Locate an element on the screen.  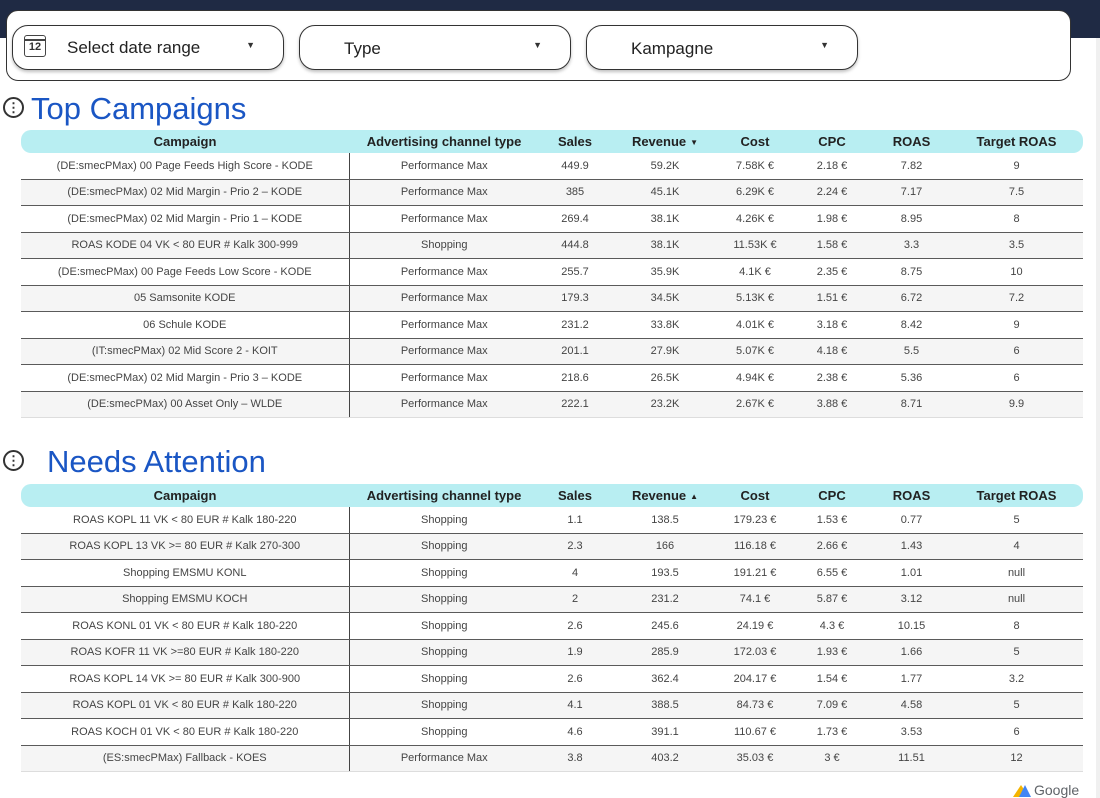
table-cell: 4.1 is located at coordinates (575, 705).